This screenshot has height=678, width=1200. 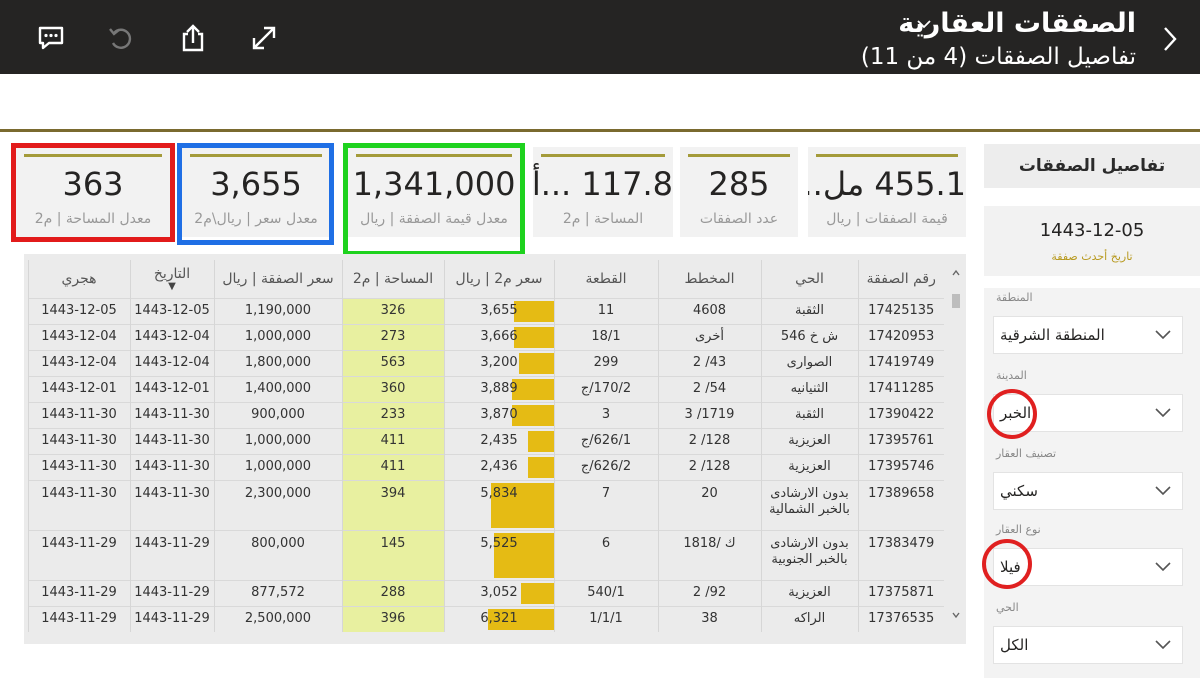 What do you see at coordinates (709, 554) in the screenshot?
I see `cell-plan: ك /1818` at bounding box center [709, 554].